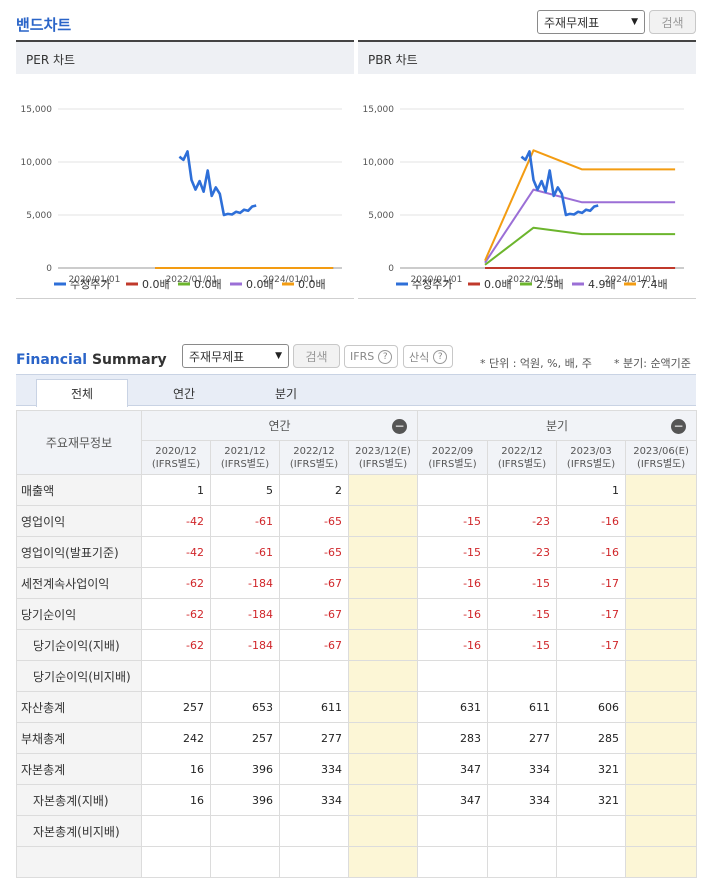 This screenshot has width=706, height=878. I want to click on row-label: 영업이익, so click(79, 521).